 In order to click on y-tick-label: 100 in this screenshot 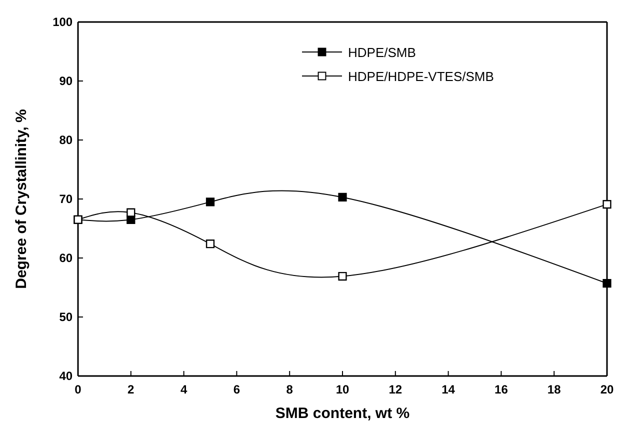, I will do `click(62, 21)`.